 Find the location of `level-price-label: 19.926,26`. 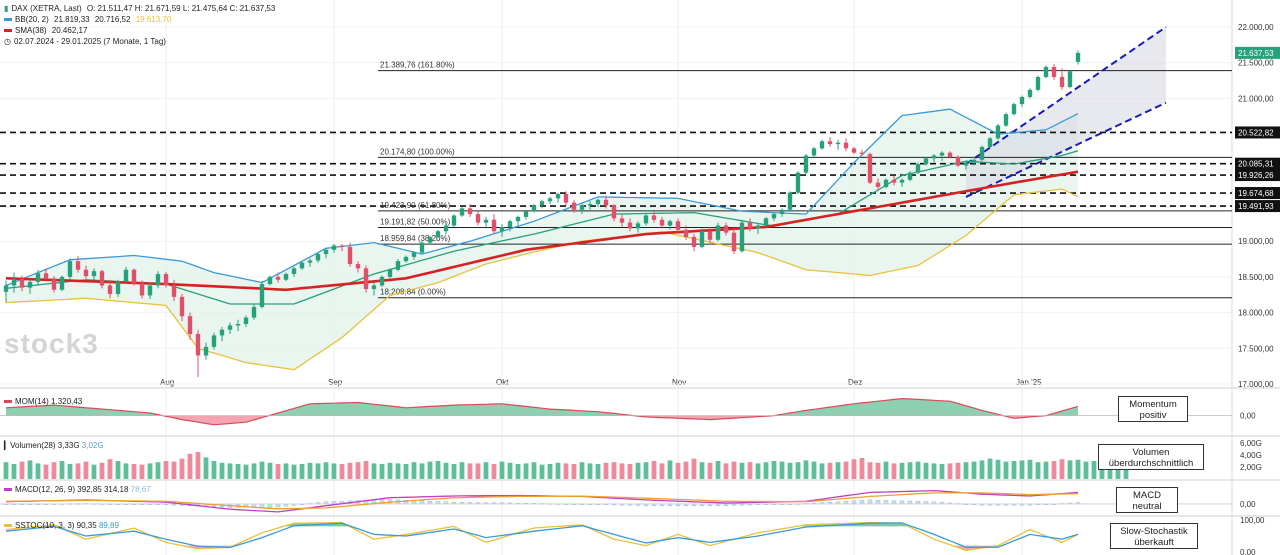

level-price-label: 19.926,26 is located at coordinates (1256, 175).